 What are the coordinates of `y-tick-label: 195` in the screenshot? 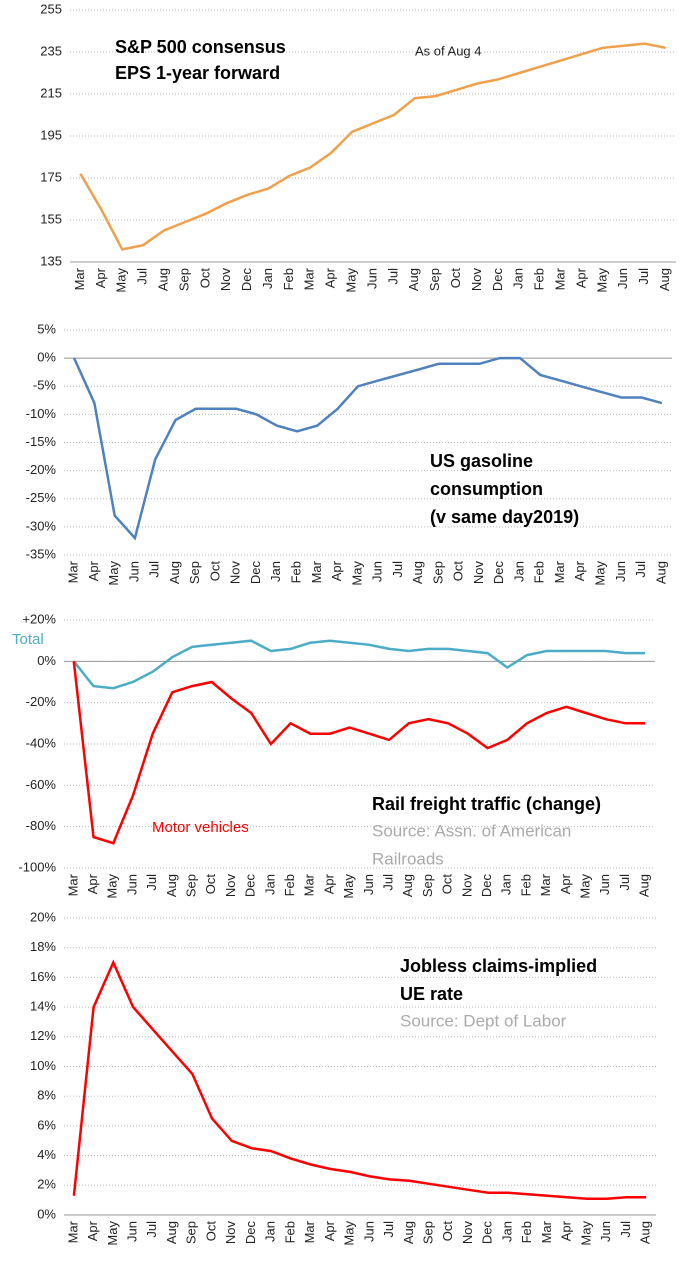 It's located at (51, 134).